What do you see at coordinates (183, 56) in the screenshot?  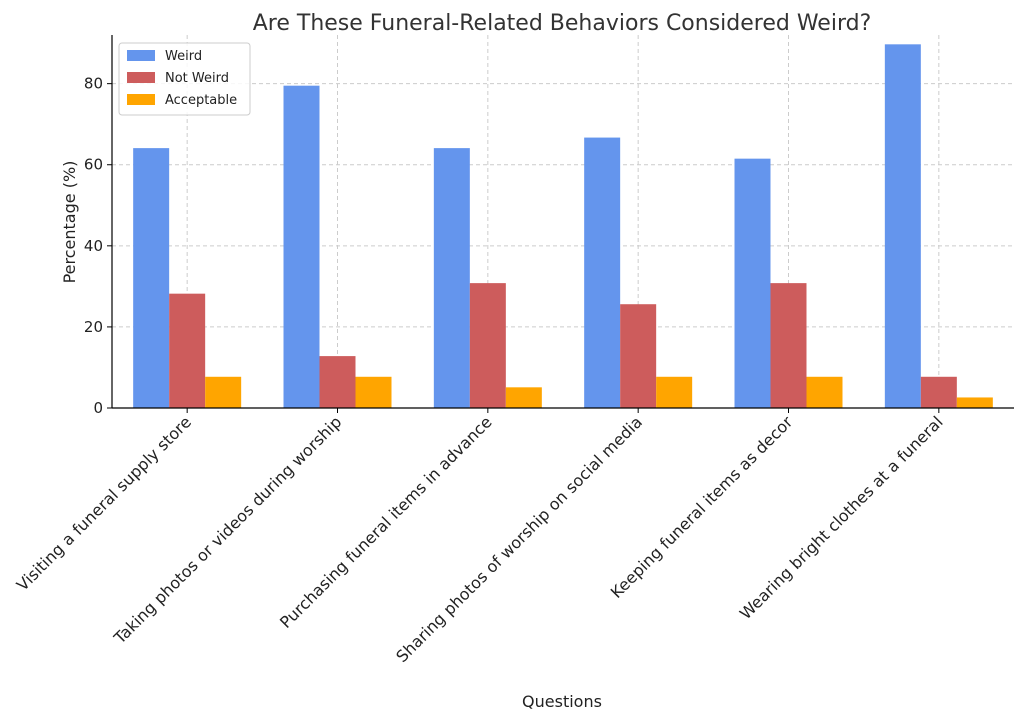 I see `legend-label: Weird` at bounding box center [183, 56].